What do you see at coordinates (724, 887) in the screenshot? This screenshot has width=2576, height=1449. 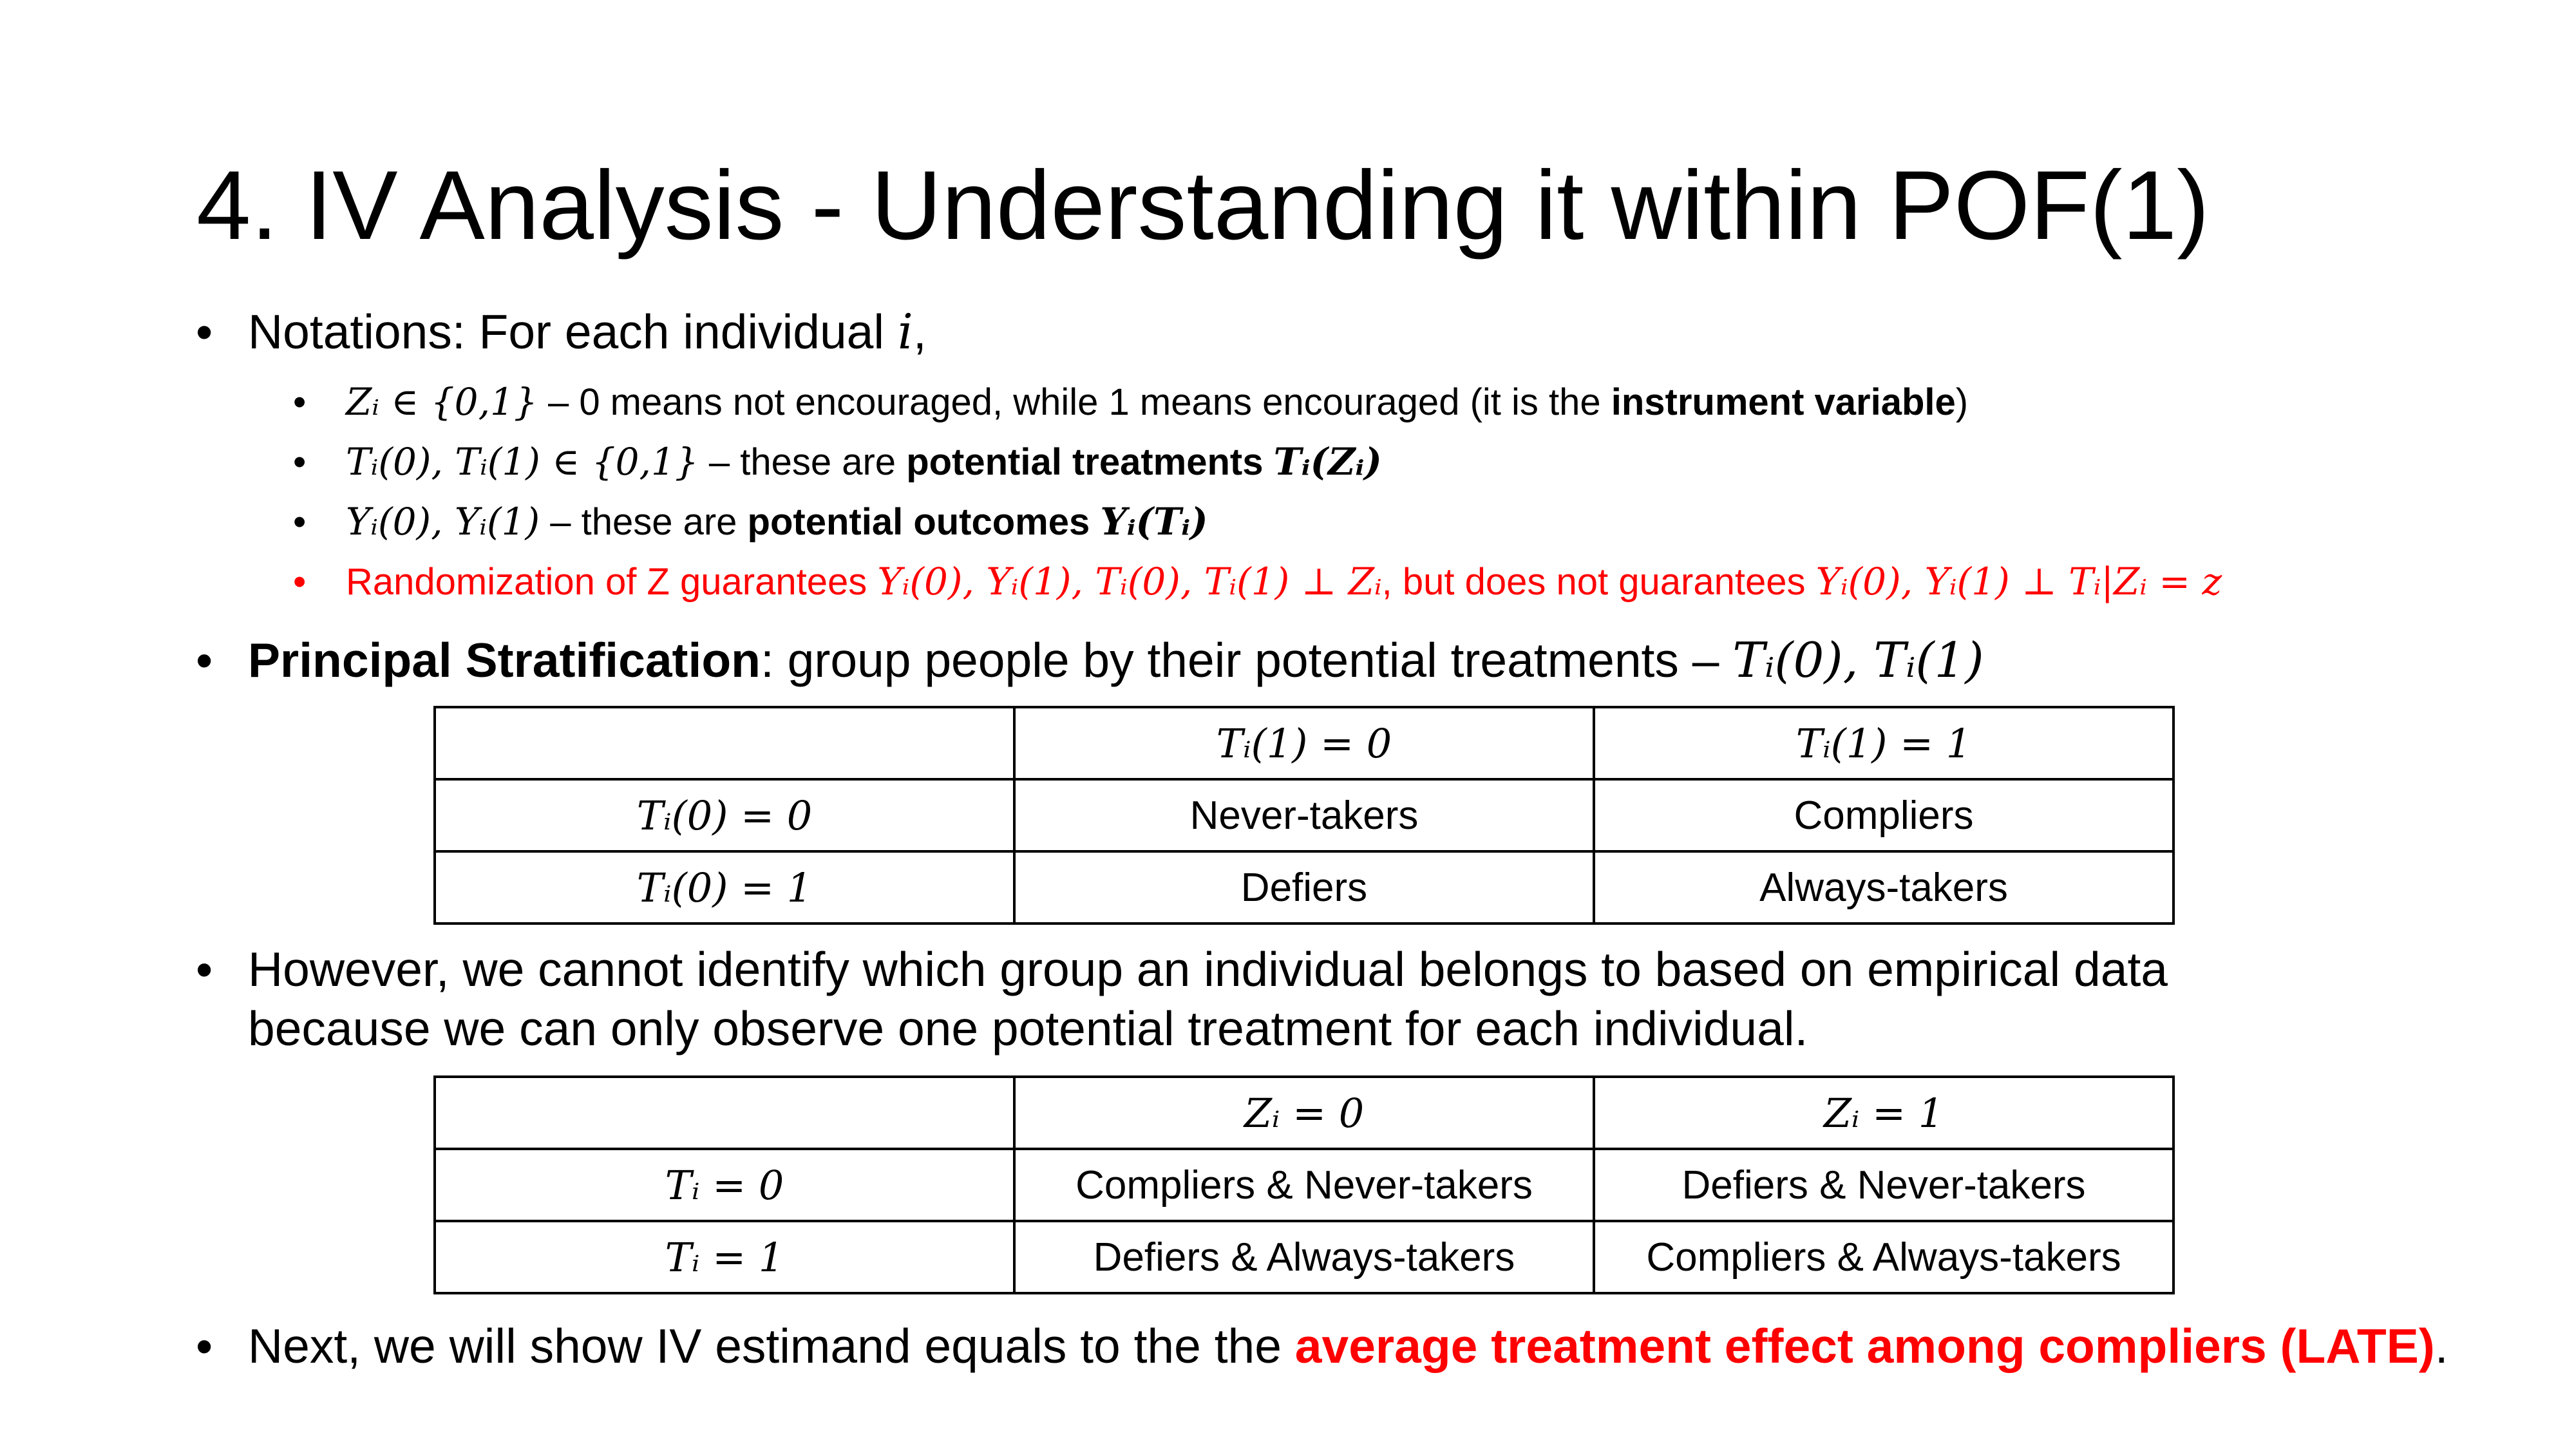 I see `table-cell: Tᵢ(0) = 1` at bounding box center [724, 887].